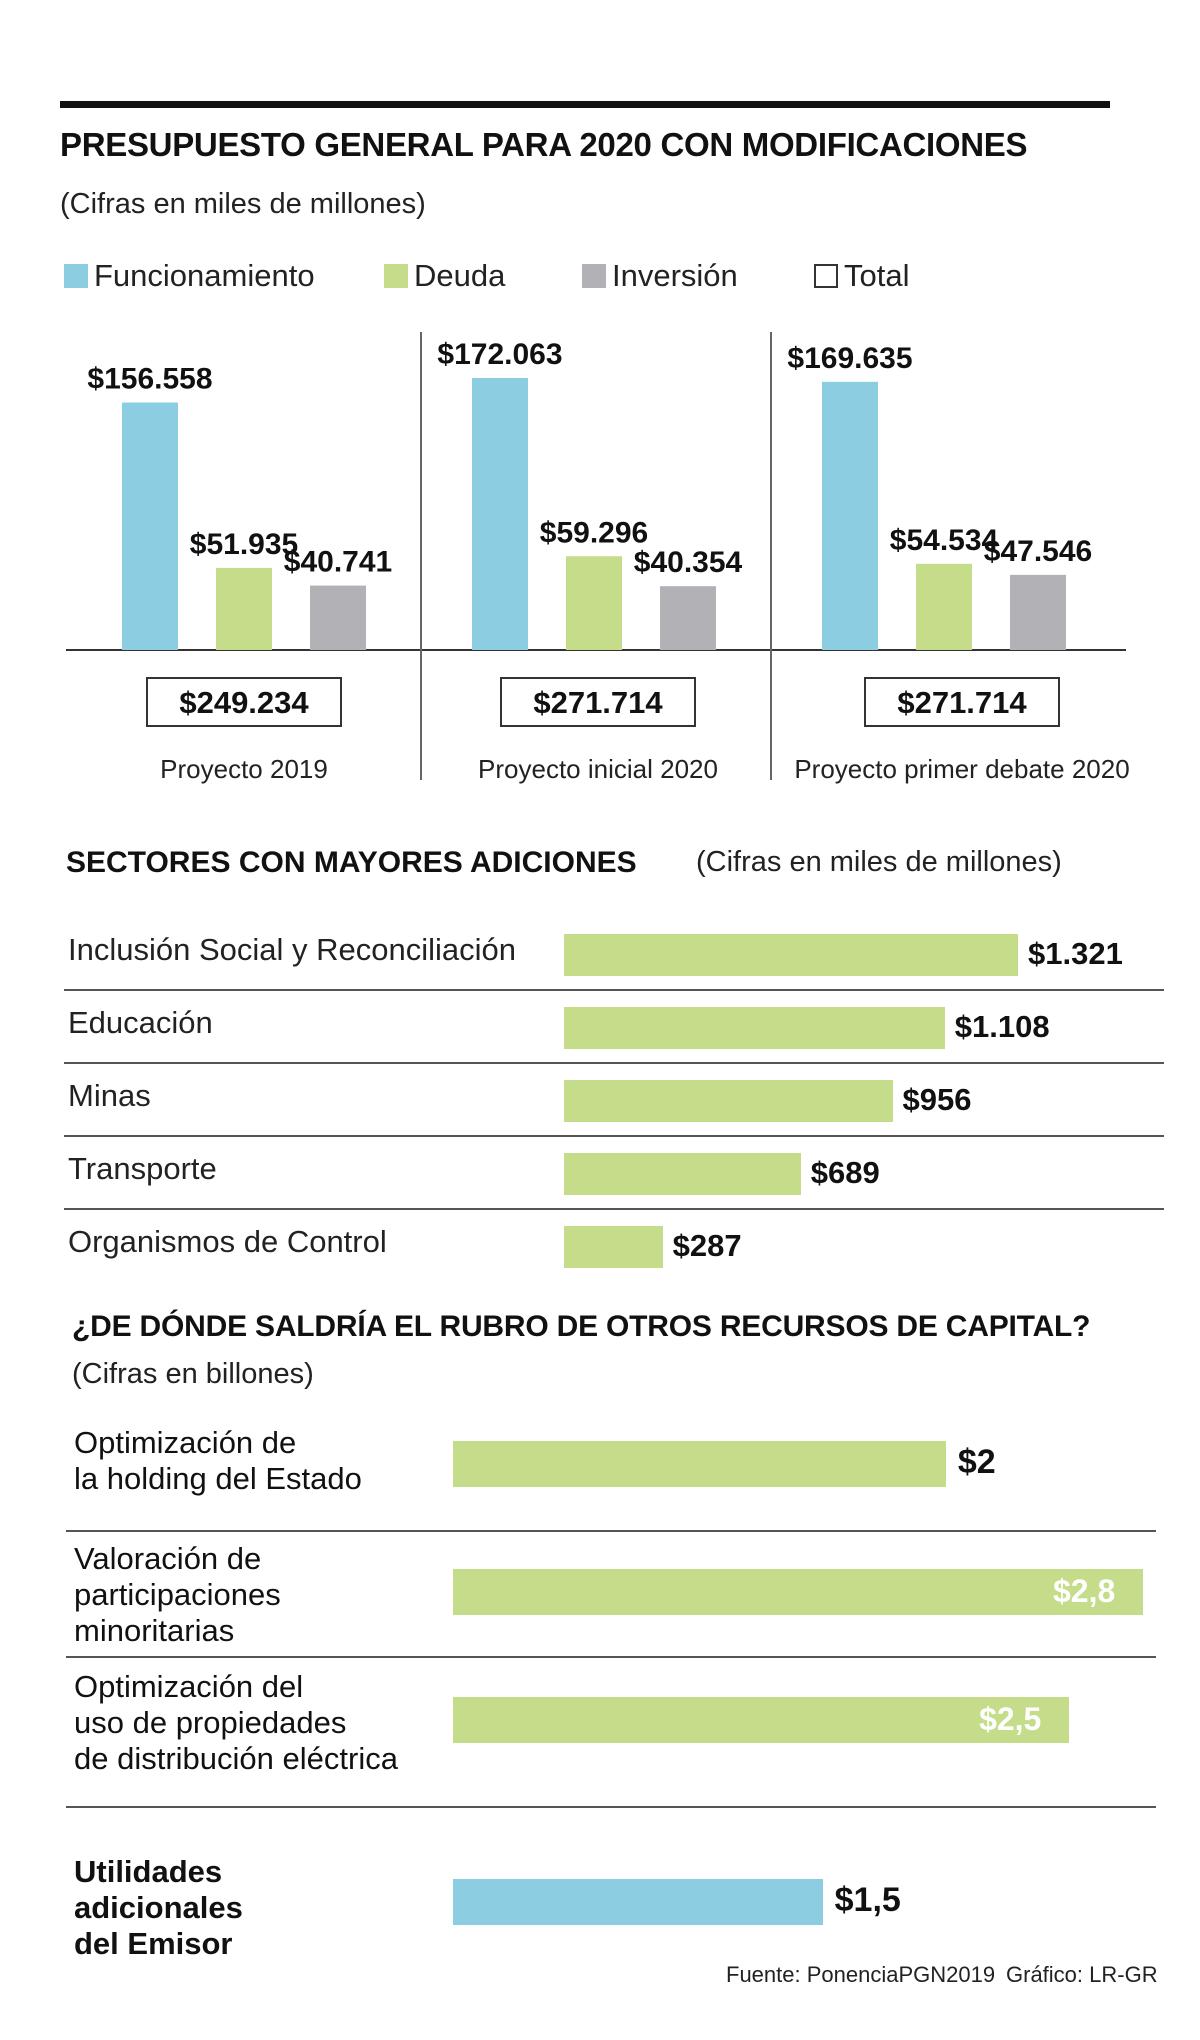  I want to click on category-label: Proyecto primer debate 2020, so click(961, 769).